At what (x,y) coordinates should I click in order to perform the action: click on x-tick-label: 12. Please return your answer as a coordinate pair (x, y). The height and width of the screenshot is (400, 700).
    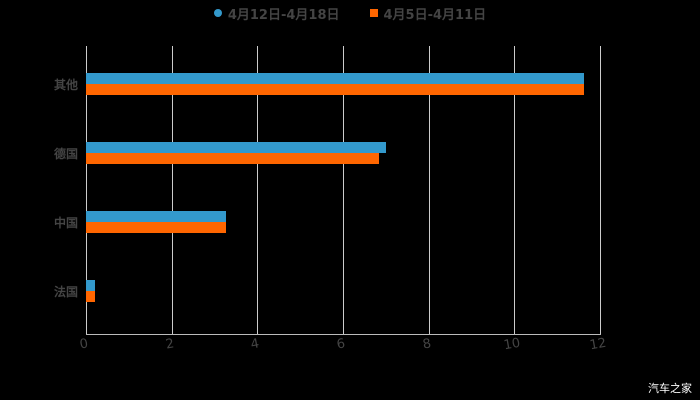
    Looking at the image, I should click on (598, 344).